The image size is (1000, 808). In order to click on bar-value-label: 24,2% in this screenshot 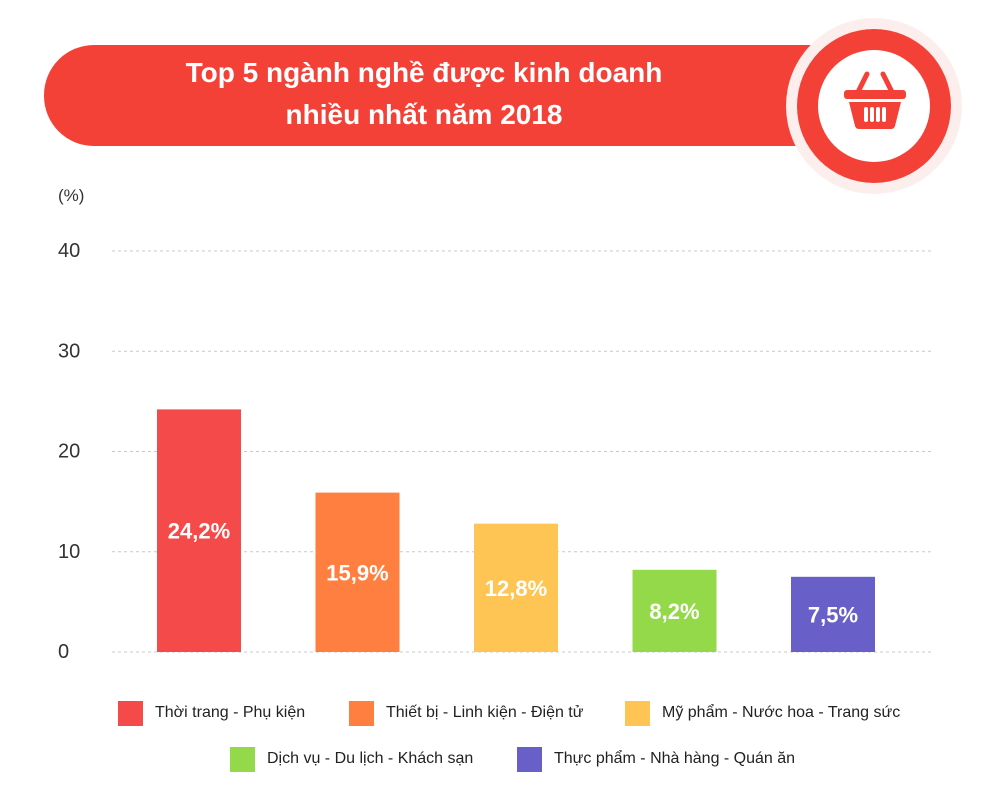, I will do `click(199, 531)`.